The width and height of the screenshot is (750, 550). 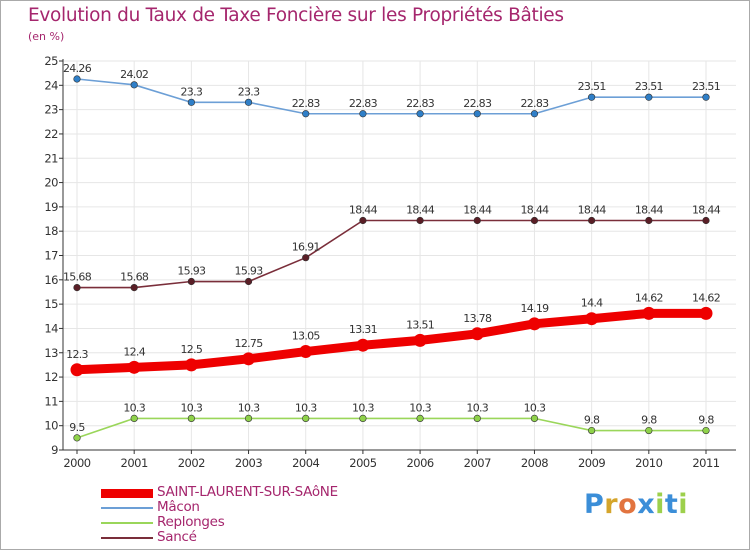 I want to click on y-tick-label: 18, so click(x=51, y=231).